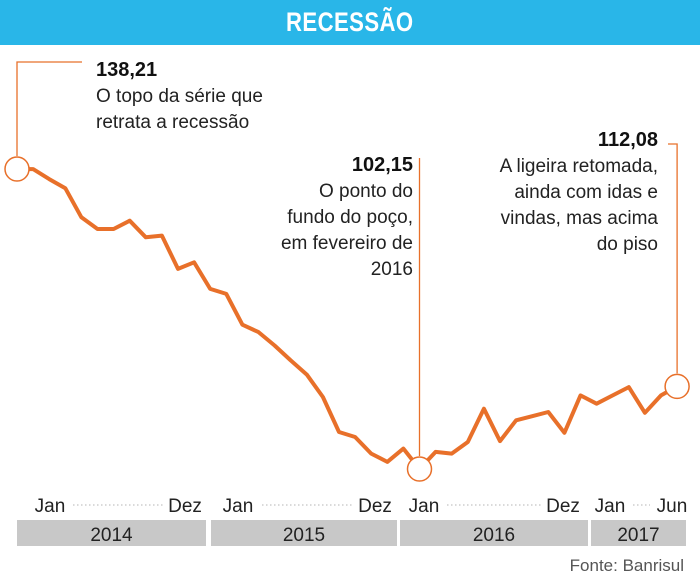  I want to click on data-label: 112,08, so click(628, 140).